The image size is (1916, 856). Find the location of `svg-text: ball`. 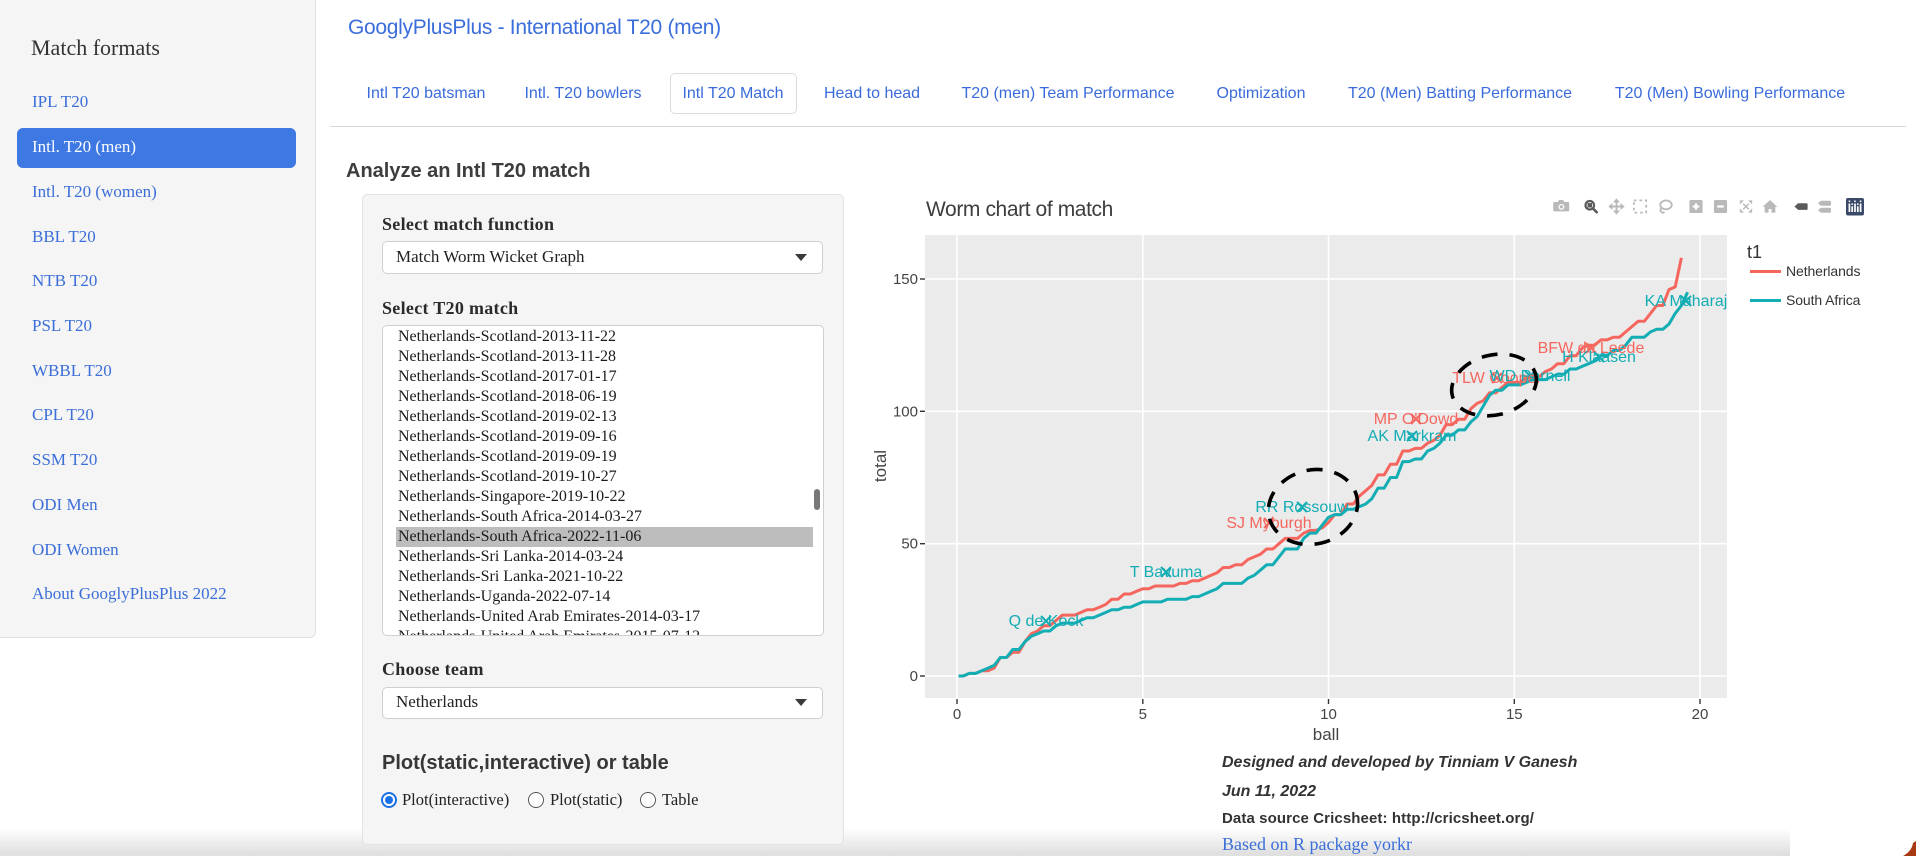

svg-text: ball is located at coordinates (1326, 734).